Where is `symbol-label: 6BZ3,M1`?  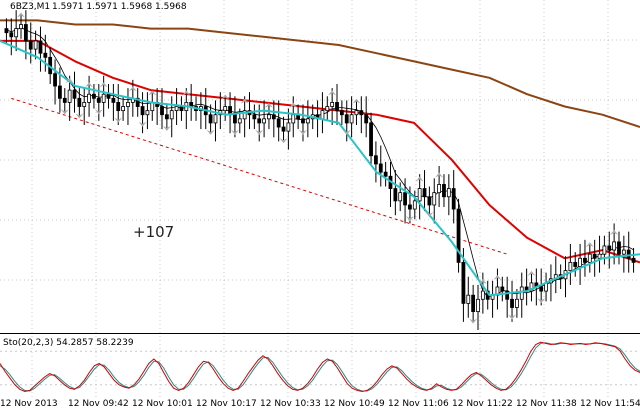 symbol-label: 6BZ3,M1 is located at coordinates (30, 7).